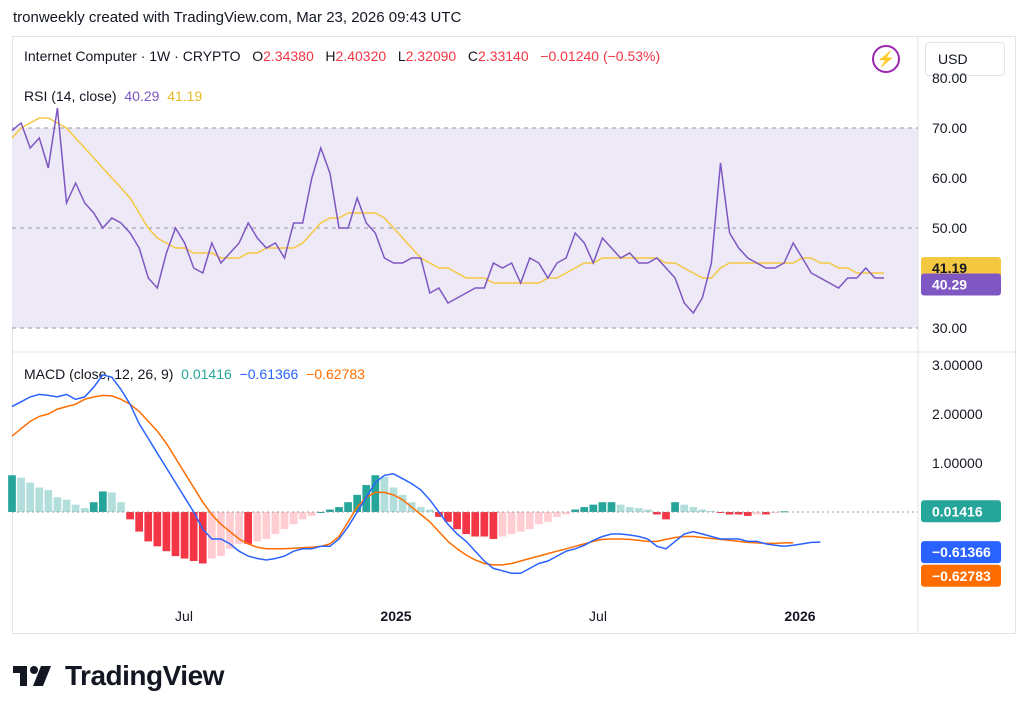 This screenshot has width=1024, height=713. Describe the element at coordinates (142, 96) in the screenshot. I see `rsi-legend-value: 40.29` at that location.